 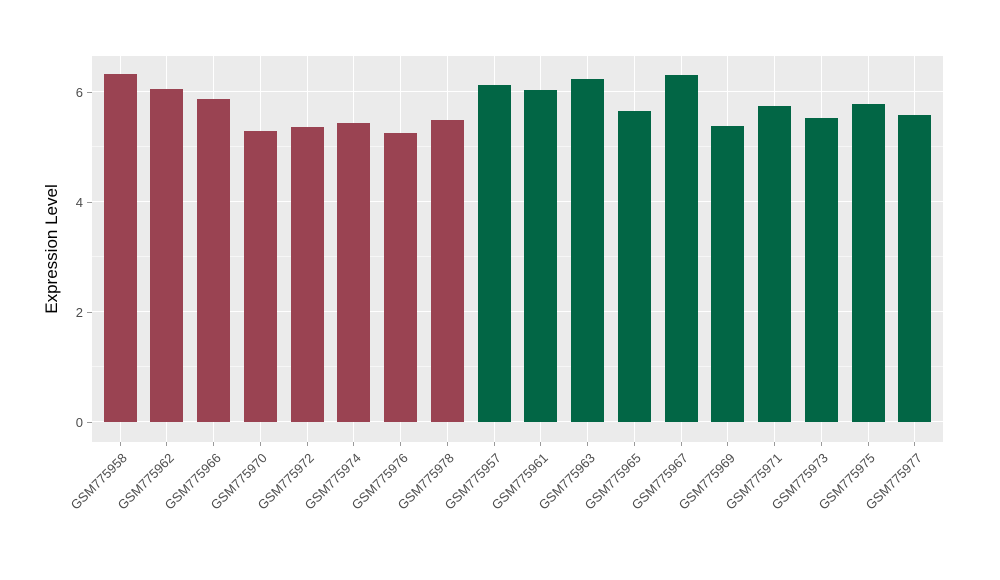 What do you see at coordinates (914, 268) in the screenshot?
I see `bar-GSM775977` at bounding box center [914, 268].